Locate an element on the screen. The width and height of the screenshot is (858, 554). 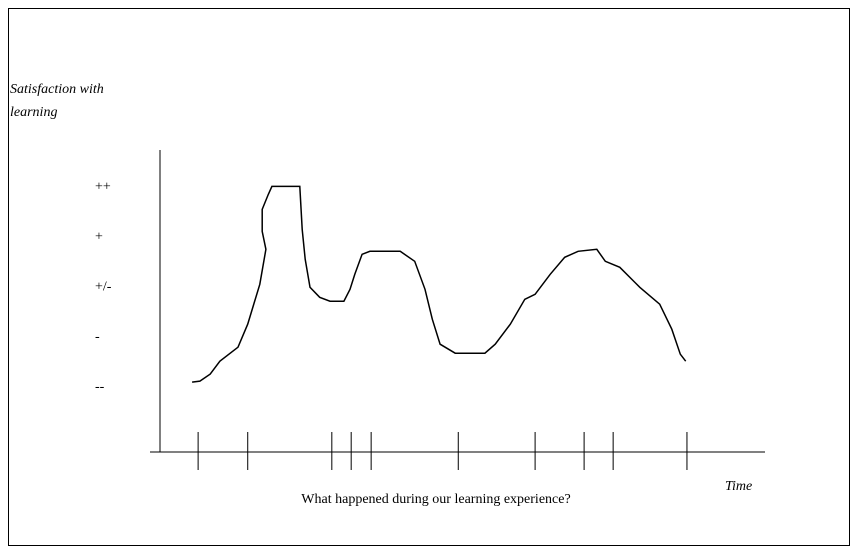
y-tick-label: +/- is located at coordinates (103, 286).